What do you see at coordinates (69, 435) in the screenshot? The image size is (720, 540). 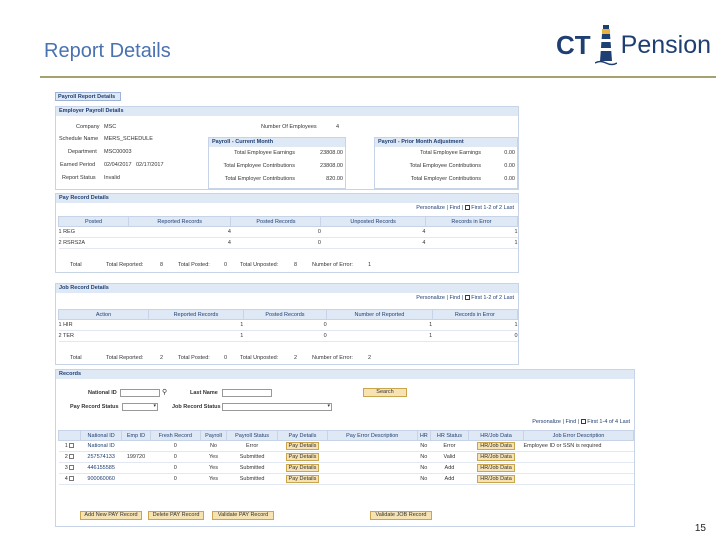 I see `col-select` at bounding box center [69, 435].